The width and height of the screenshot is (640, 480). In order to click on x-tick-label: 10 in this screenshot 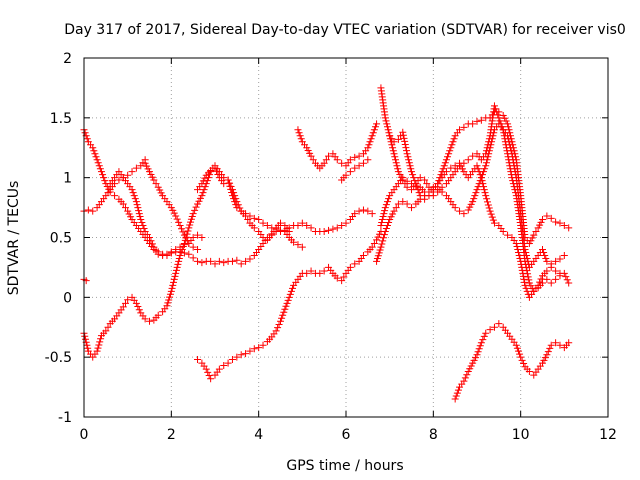, I will do `click(521, 435)`.